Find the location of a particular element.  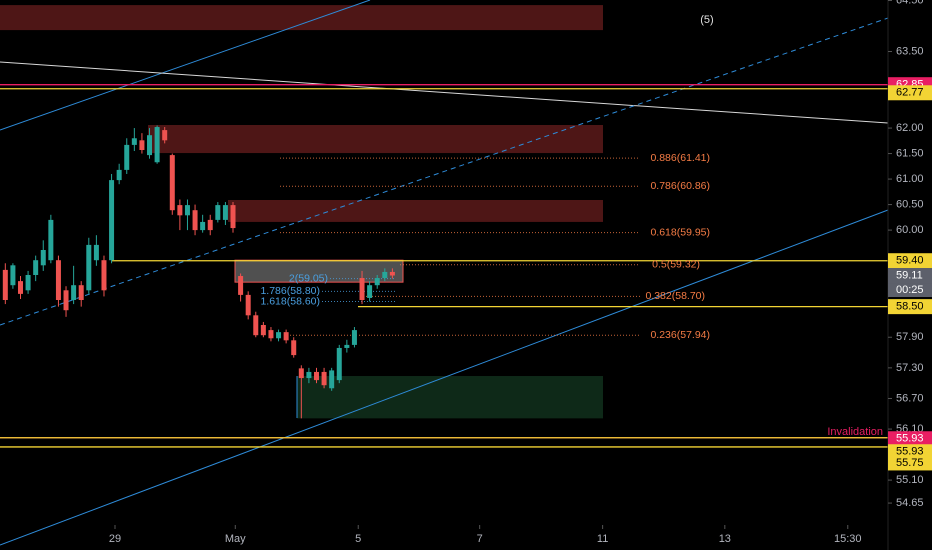

y-tick-label: 57.30 is located at coordinates (910, 368).